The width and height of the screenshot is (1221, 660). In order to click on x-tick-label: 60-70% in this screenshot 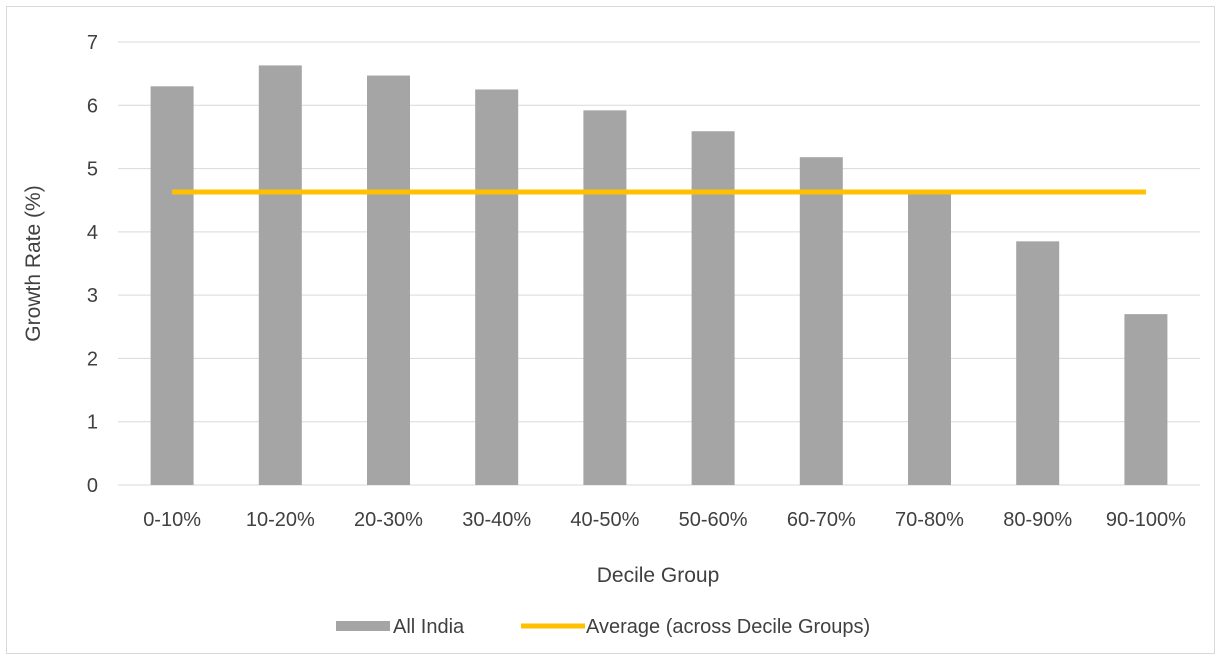, I will do `click(821, 520)`.